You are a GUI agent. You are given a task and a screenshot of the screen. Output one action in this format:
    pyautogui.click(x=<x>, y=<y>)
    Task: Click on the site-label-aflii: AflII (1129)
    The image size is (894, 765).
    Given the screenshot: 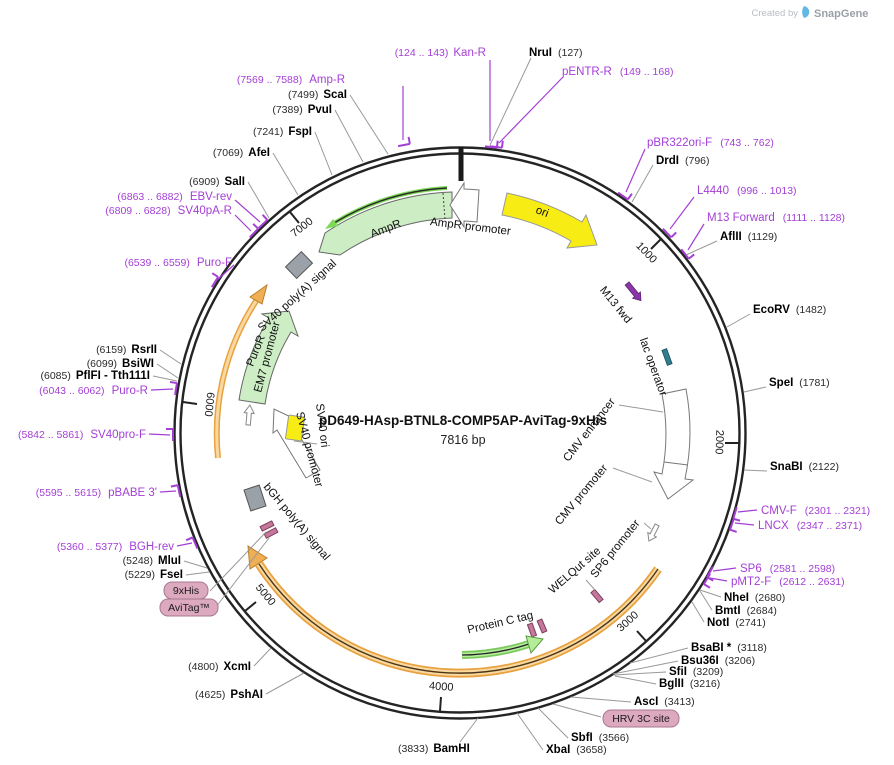 What is the action you would take?
    pyautogui.click(x=748, y=237)
    